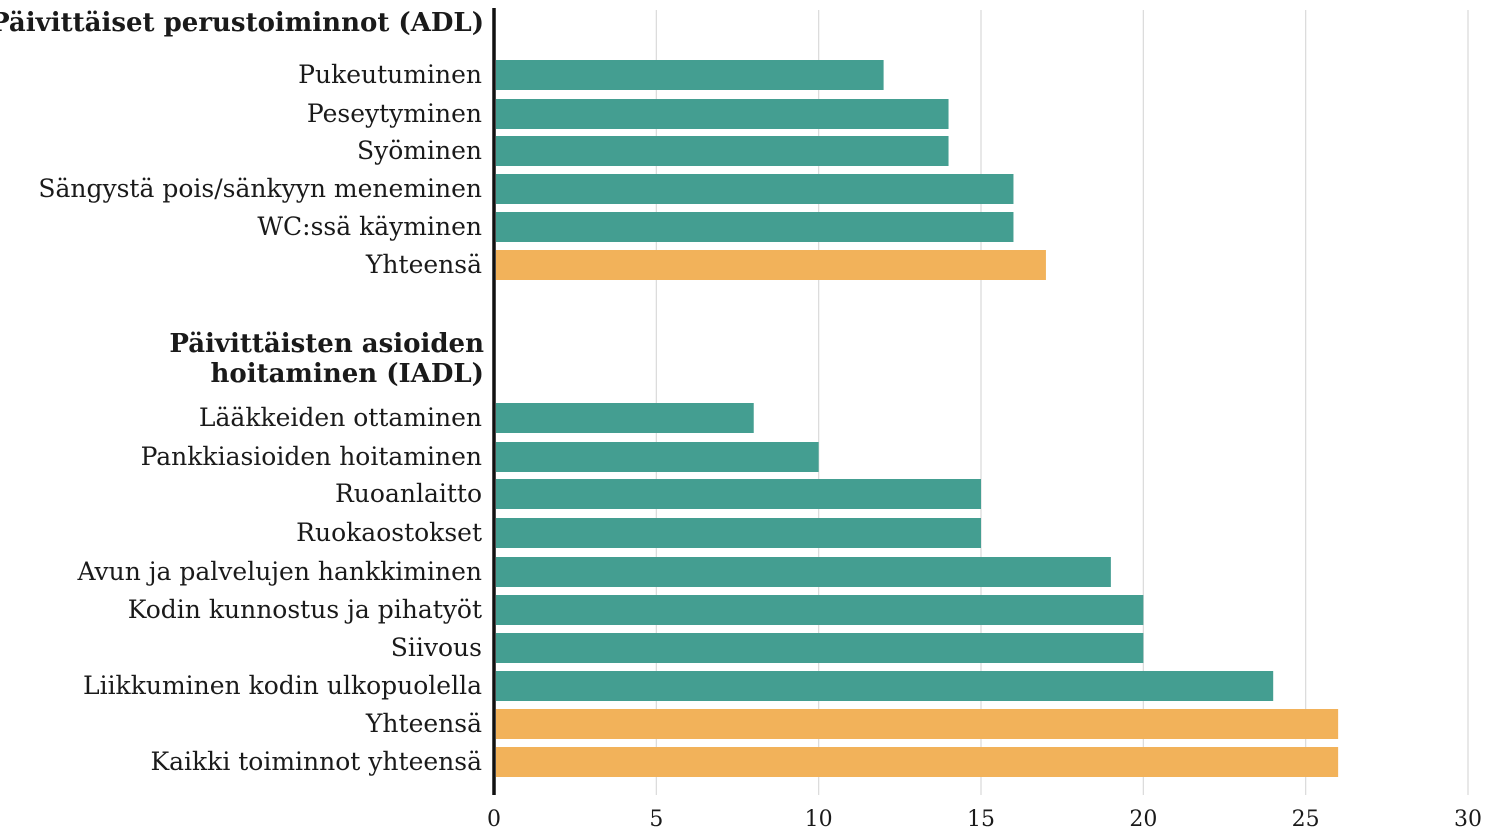 This screenshot has width=1499, height=837. I want to click on category-label: Sängystä pois/sänkyyn meneminen, so click(260, 188).